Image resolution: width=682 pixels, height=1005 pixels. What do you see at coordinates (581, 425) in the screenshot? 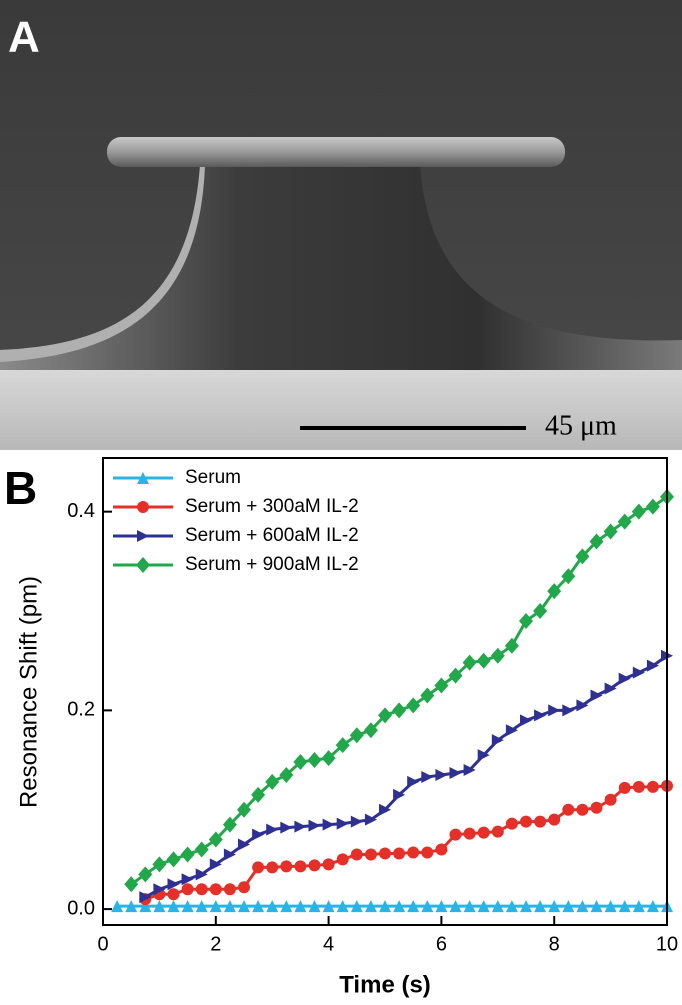
I see `scale-bar-label: 45 μm` at bounding box center [581, 425].